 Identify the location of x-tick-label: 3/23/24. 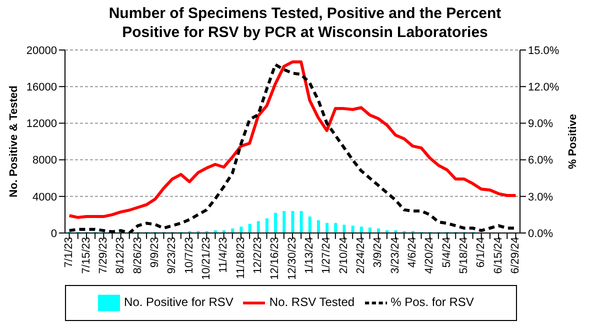
(395, 255).